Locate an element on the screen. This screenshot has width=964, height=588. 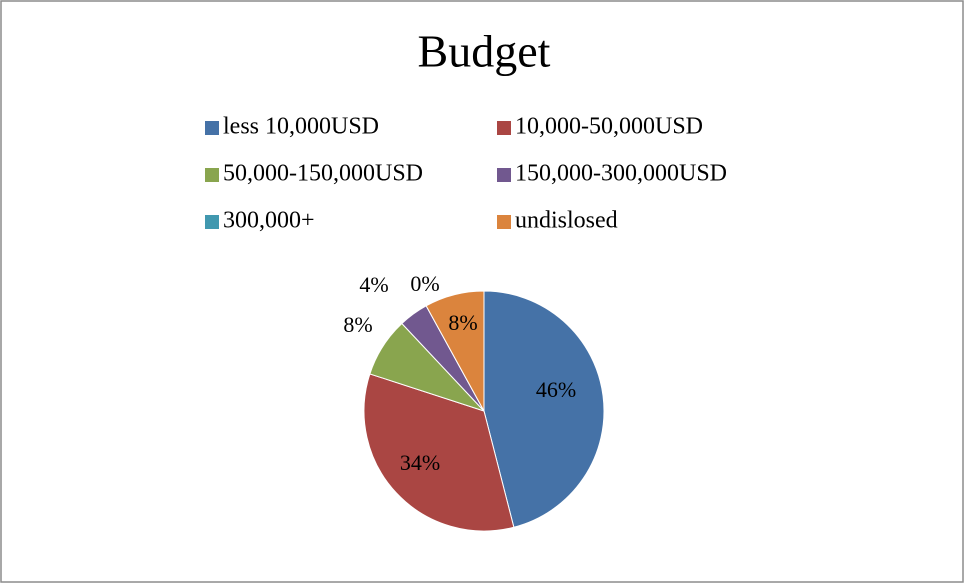
legend-label: undislosed is located at coordinates (566, 221).